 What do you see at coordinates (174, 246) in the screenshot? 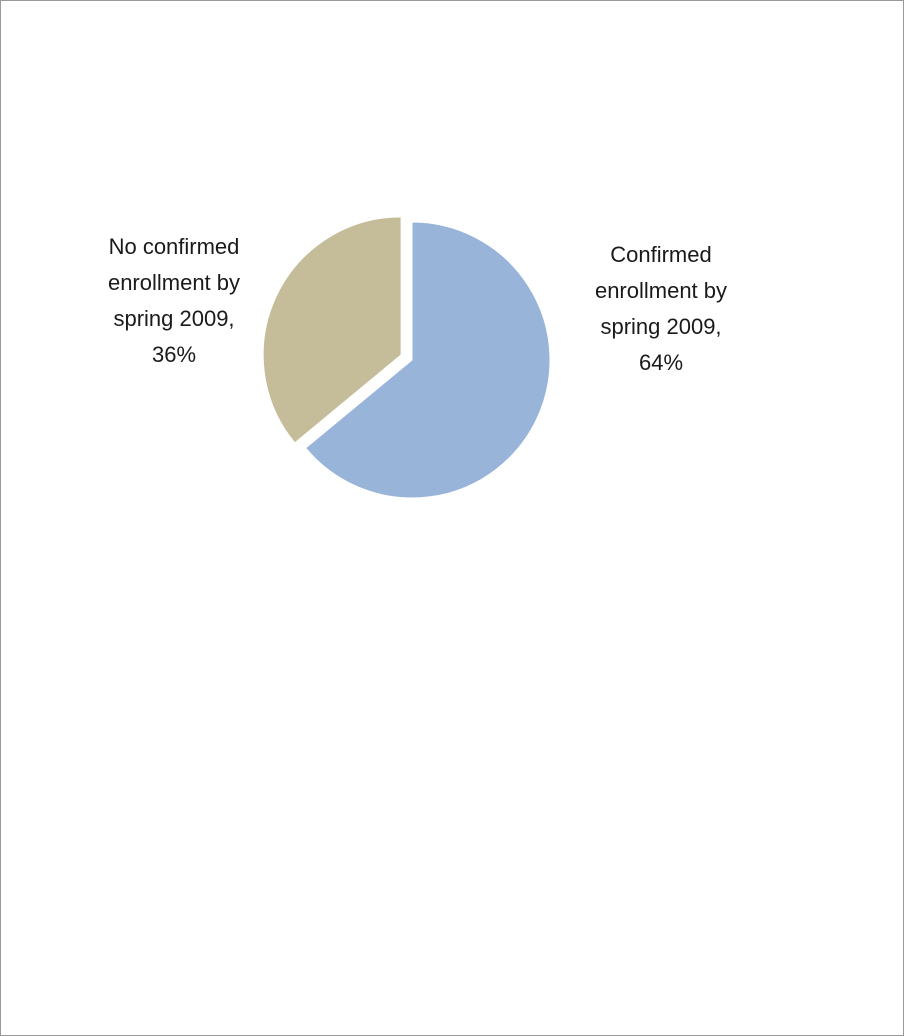
I see `slice-label-line: No confirmed` at bounding box center [174, 246].